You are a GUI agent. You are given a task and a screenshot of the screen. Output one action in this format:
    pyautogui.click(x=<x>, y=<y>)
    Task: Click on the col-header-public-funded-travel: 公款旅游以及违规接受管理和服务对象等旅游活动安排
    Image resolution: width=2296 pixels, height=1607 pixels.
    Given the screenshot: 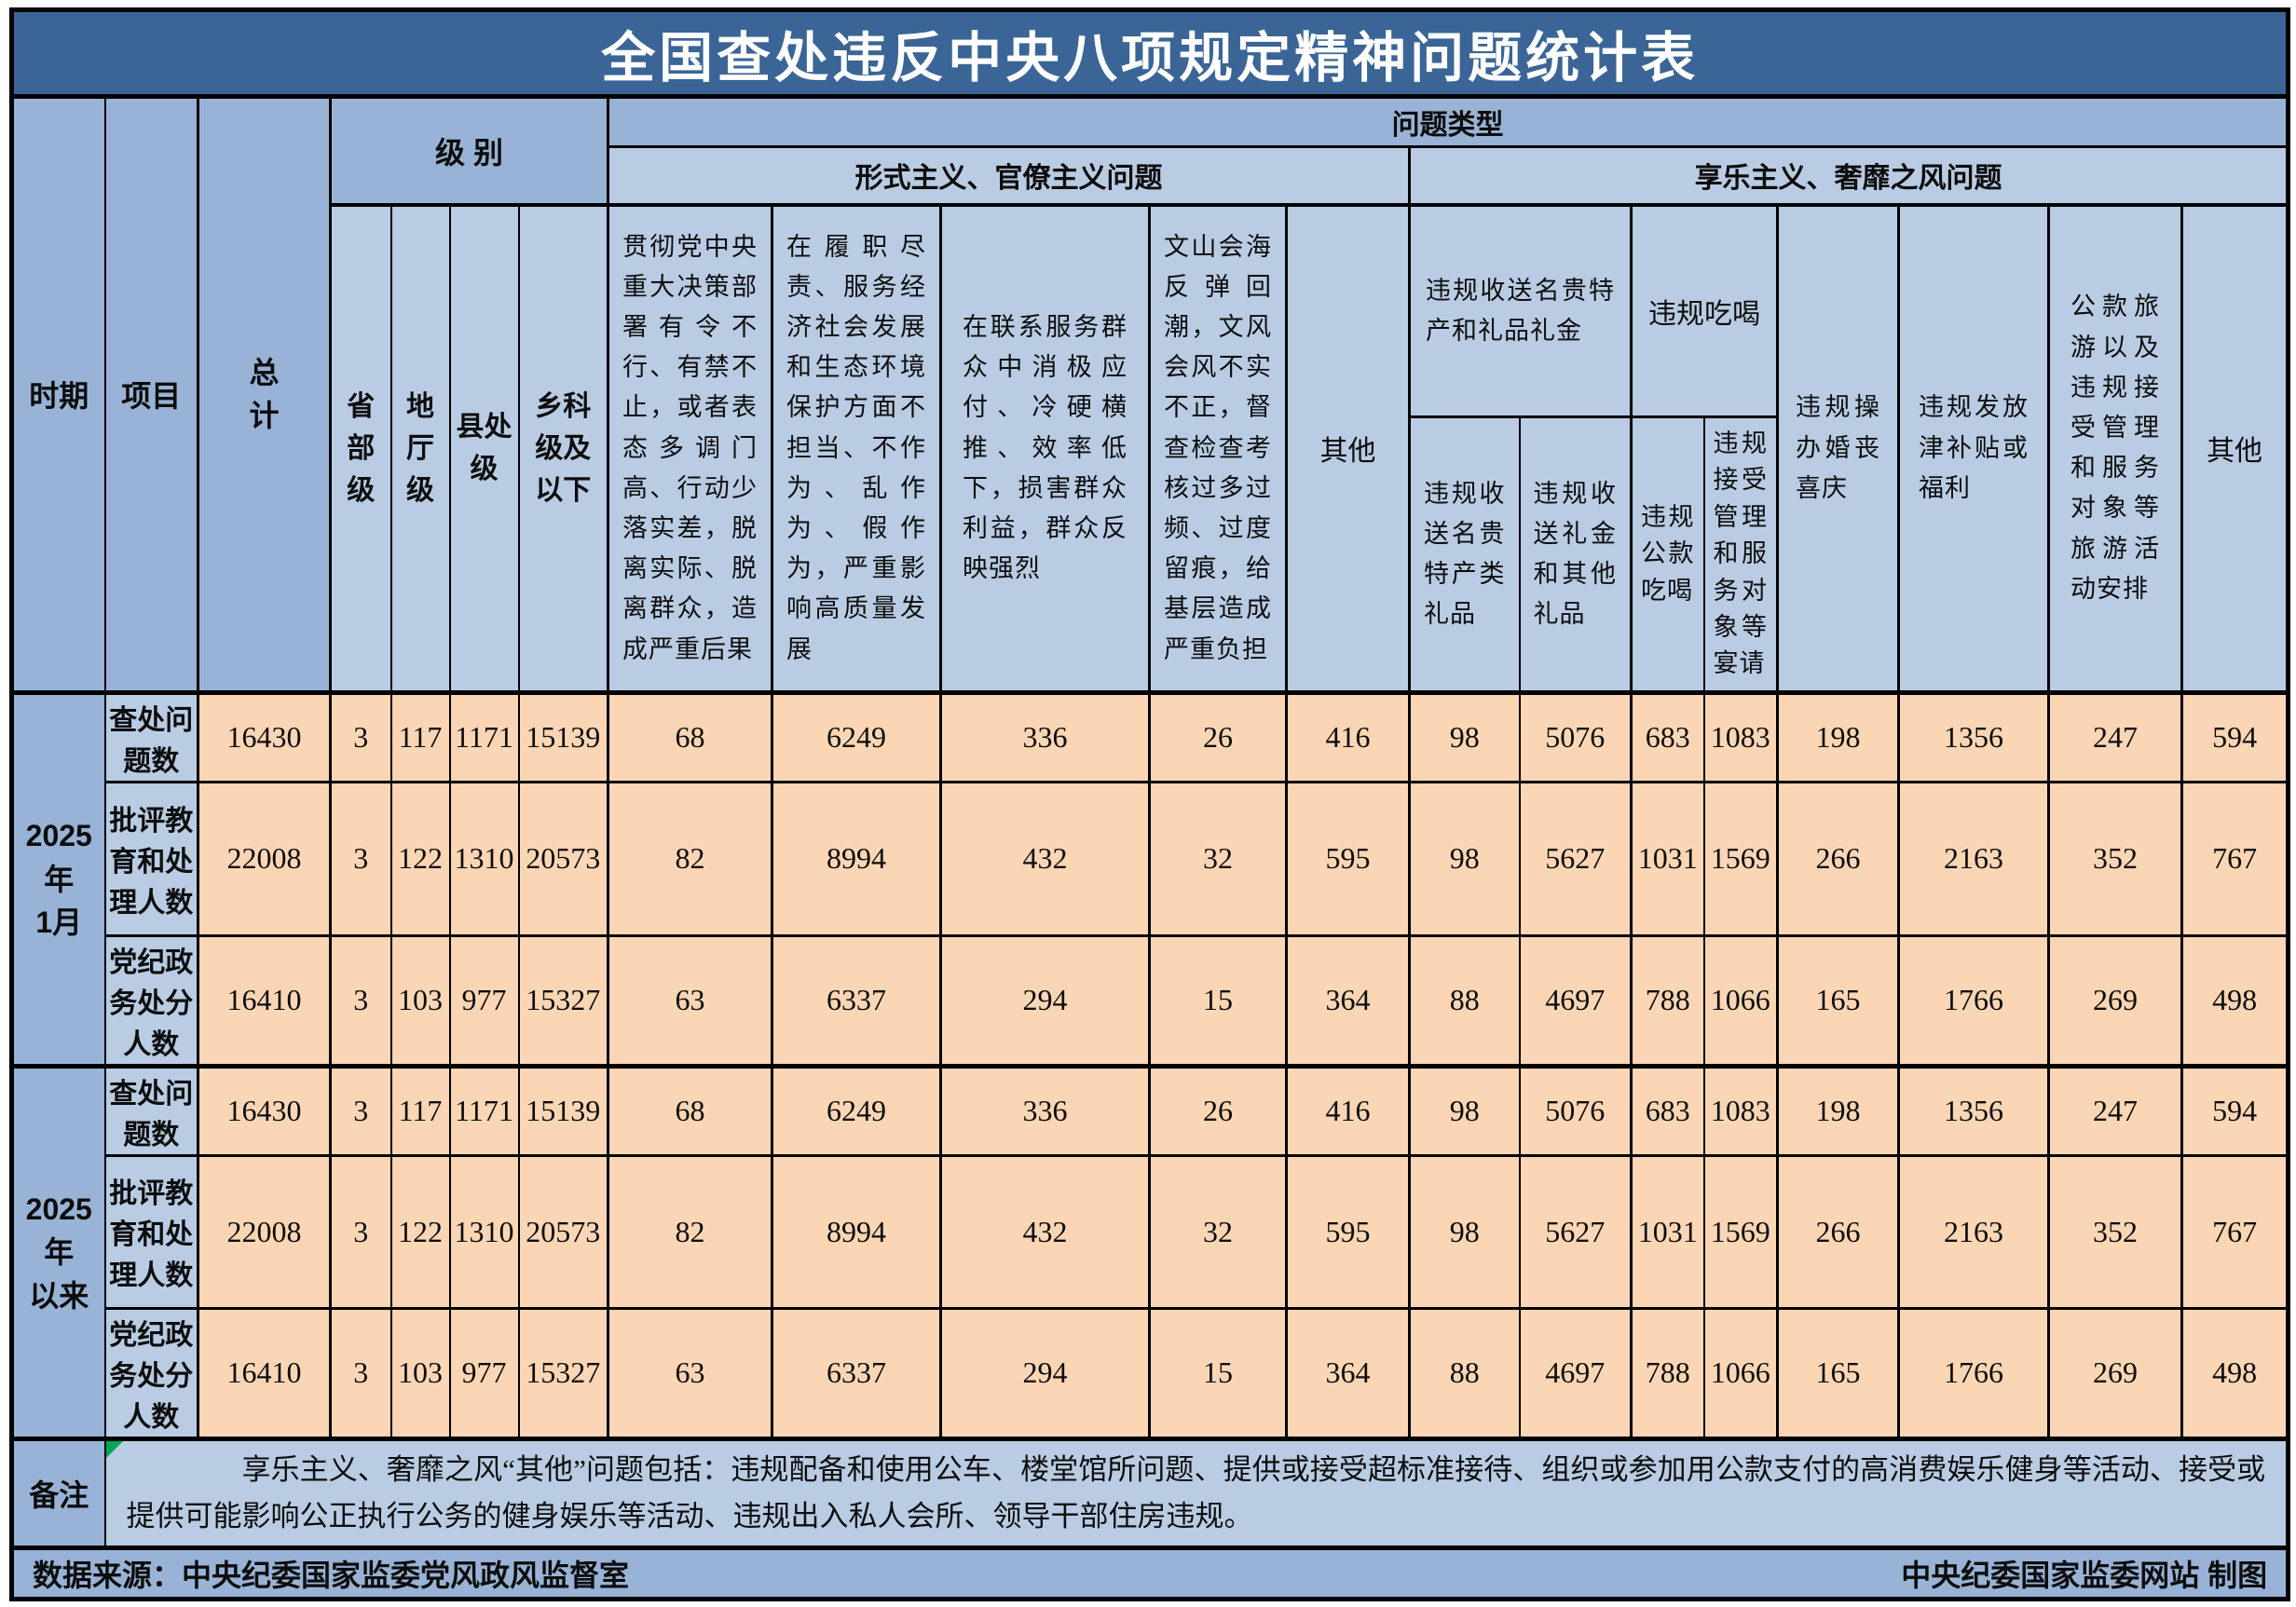 What is the action you would take?
    pyautogui.click(x=2115, y=448)
    